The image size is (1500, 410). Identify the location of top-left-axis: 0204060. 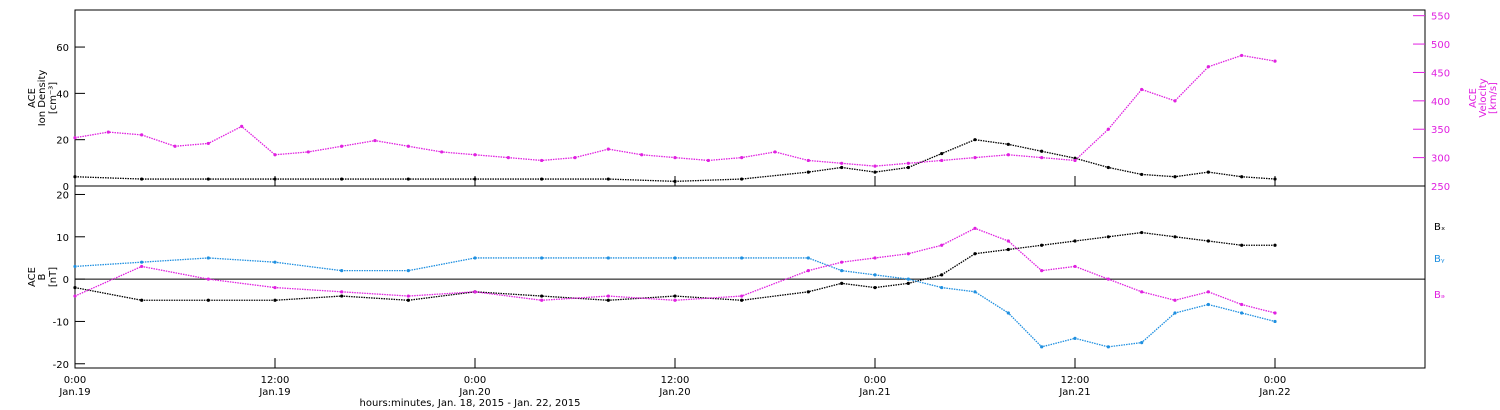
(70, 118).